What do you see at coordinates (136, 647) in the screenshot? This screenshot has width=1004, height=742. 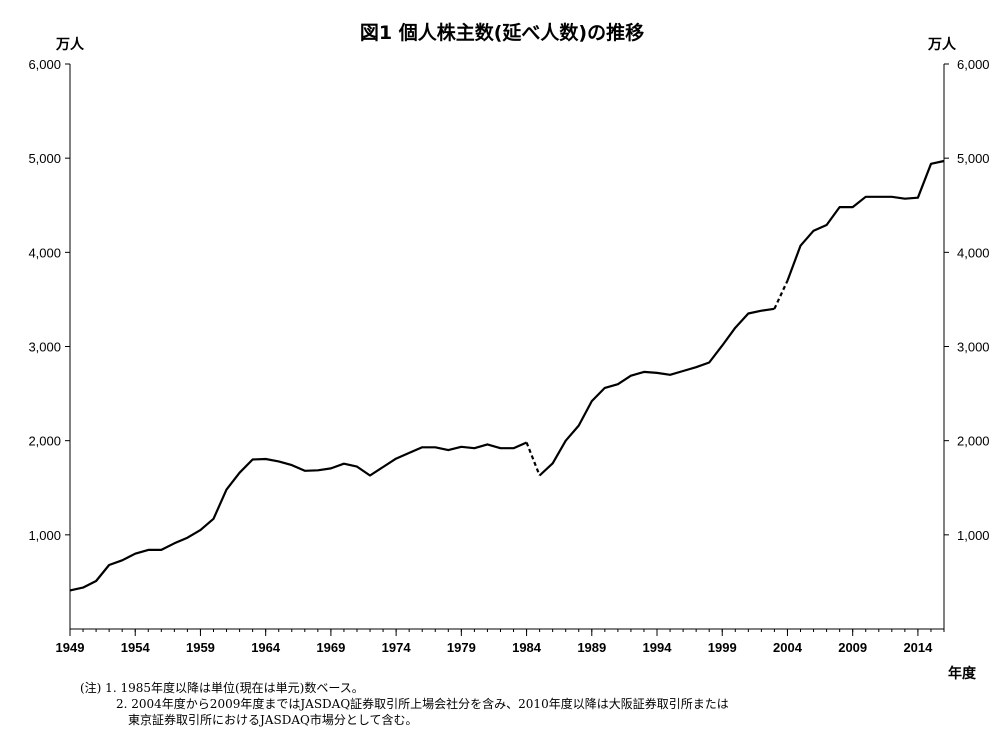 I see `x-tick-label: 1954` at bounding box center [136, 647].